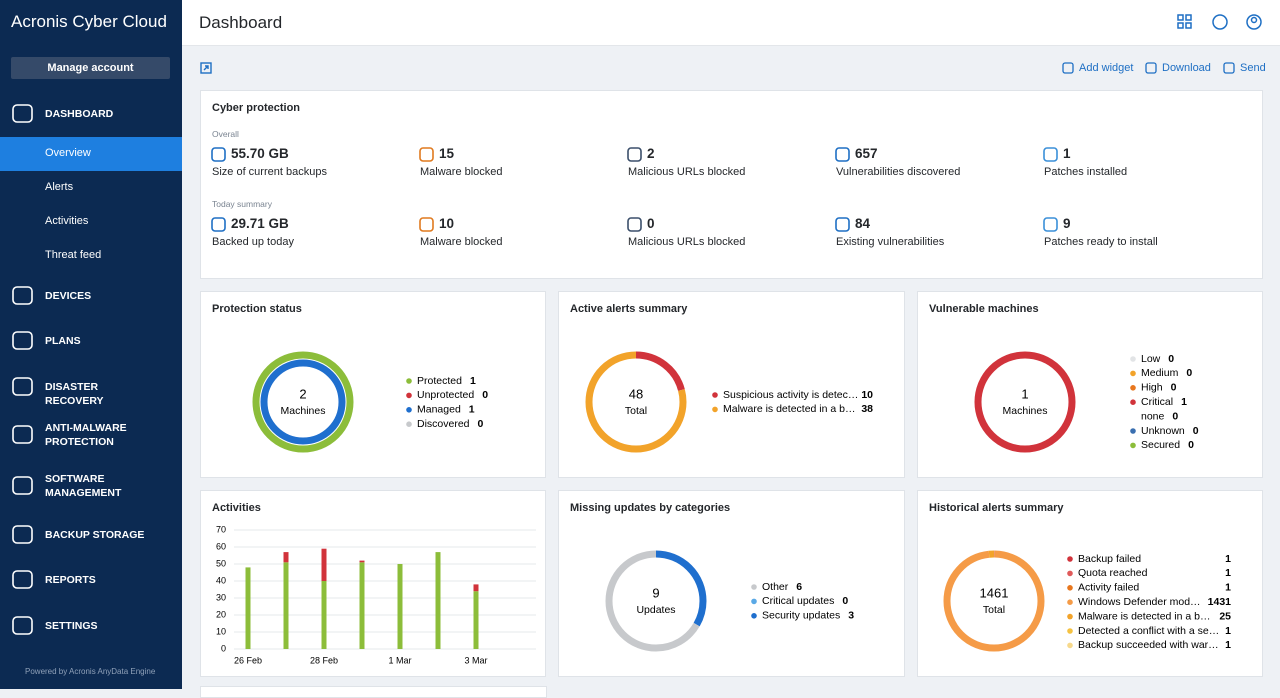  I want to click on menu-item: REPORTS, so click(70, 580).